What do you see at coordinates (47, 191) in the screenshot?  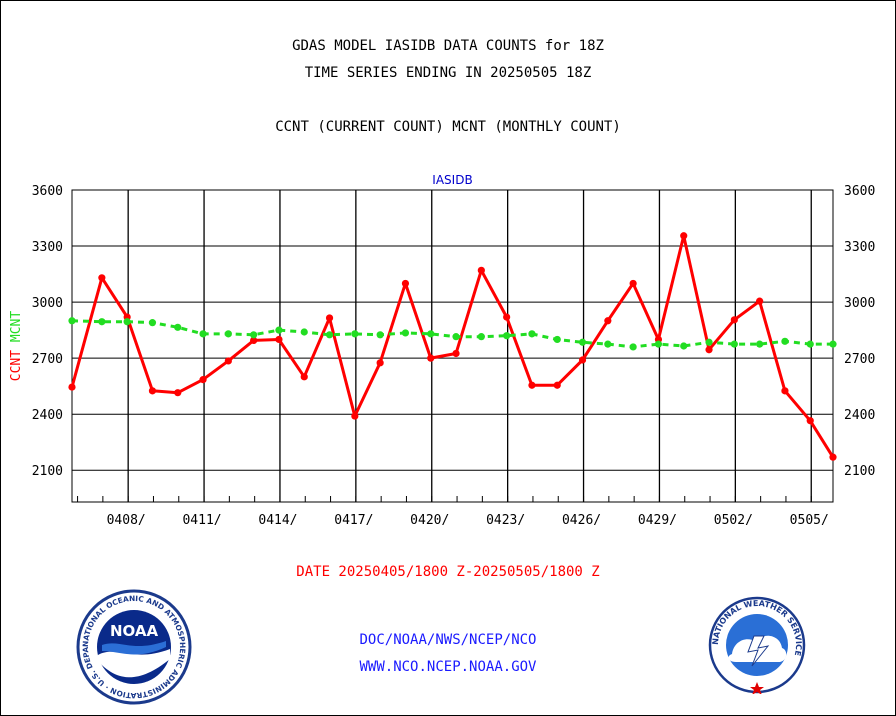 I see `y-tick-label-left: 3600` at bounding box center [47, 191].